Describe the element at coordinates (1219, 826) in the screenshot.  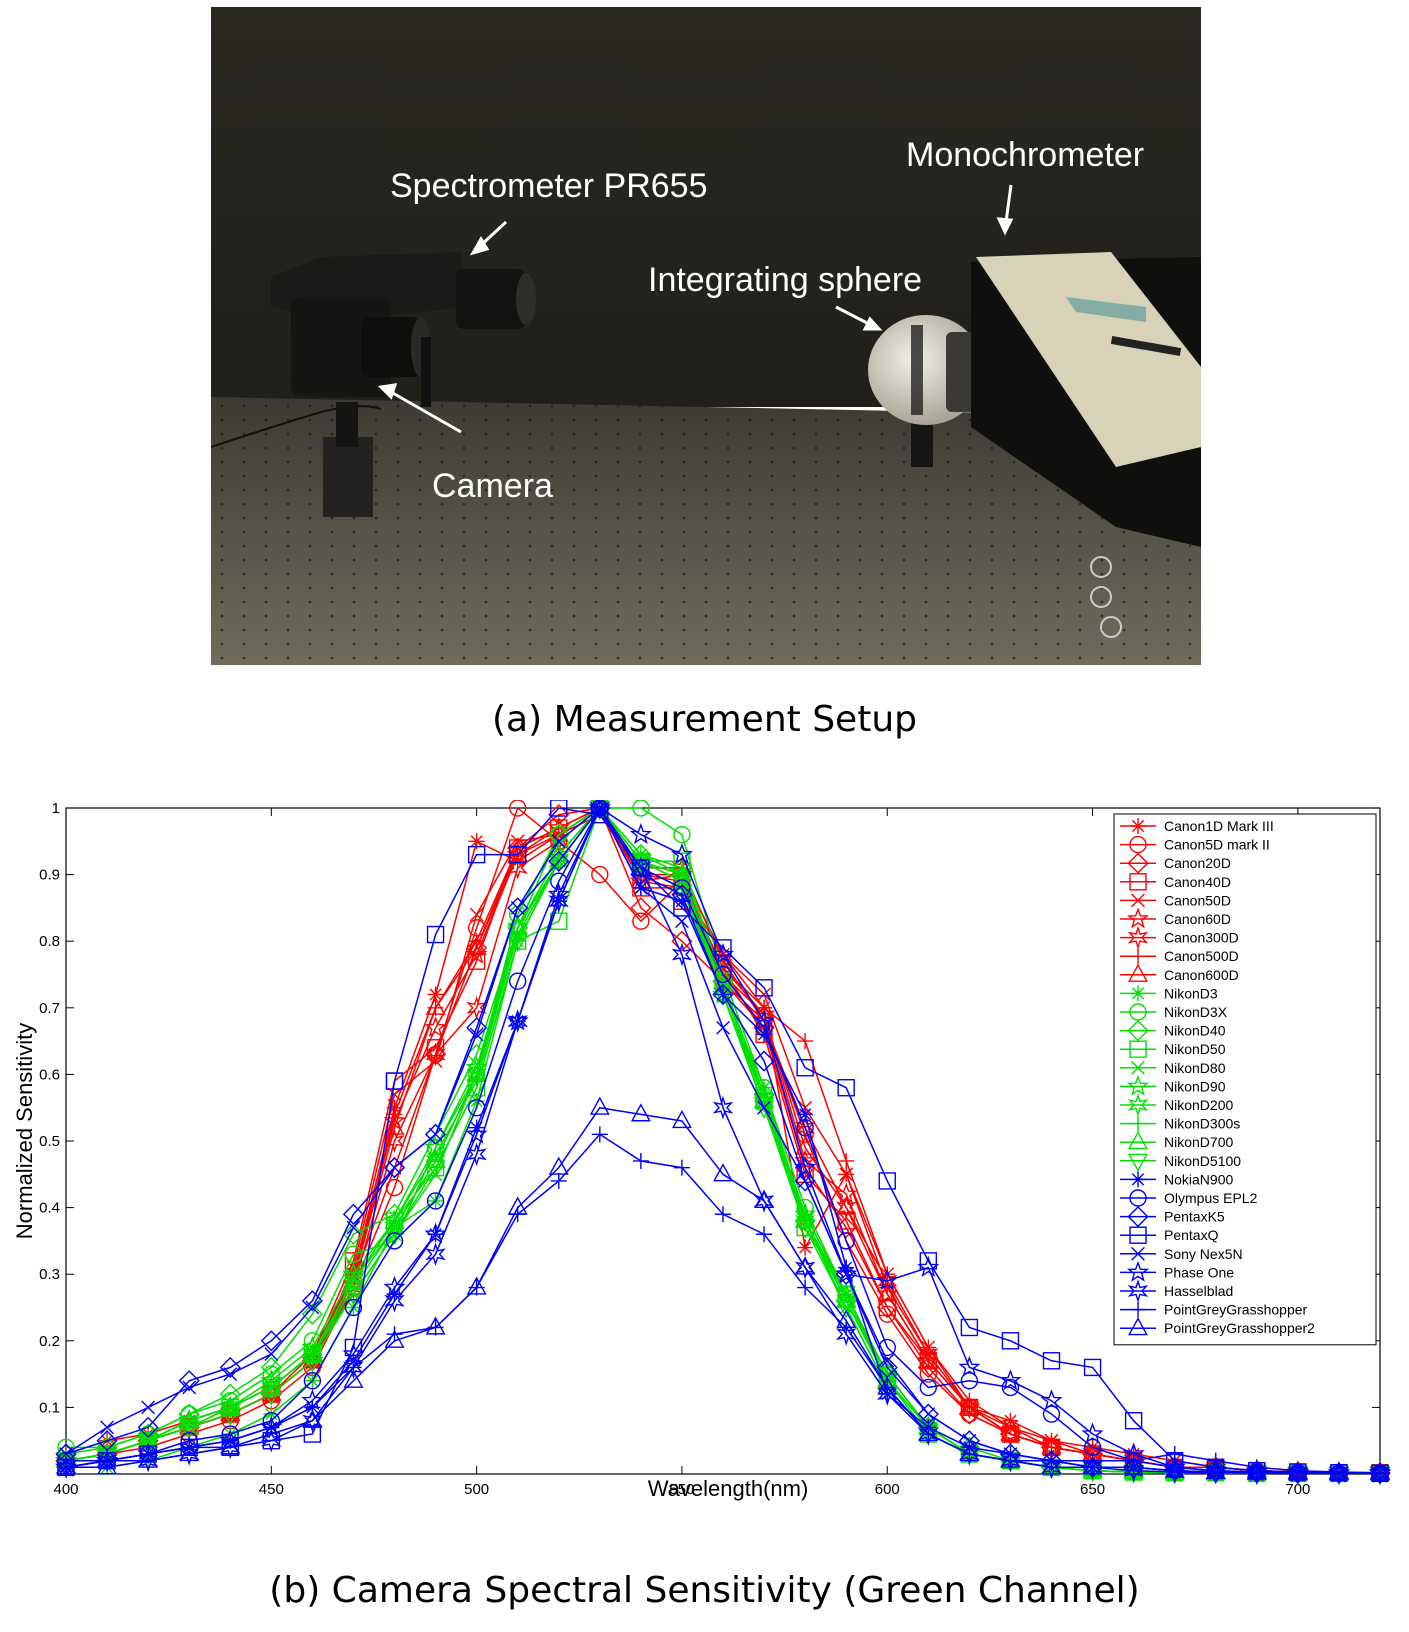
I see `legend-label: Canon1D Mark III` at that location.